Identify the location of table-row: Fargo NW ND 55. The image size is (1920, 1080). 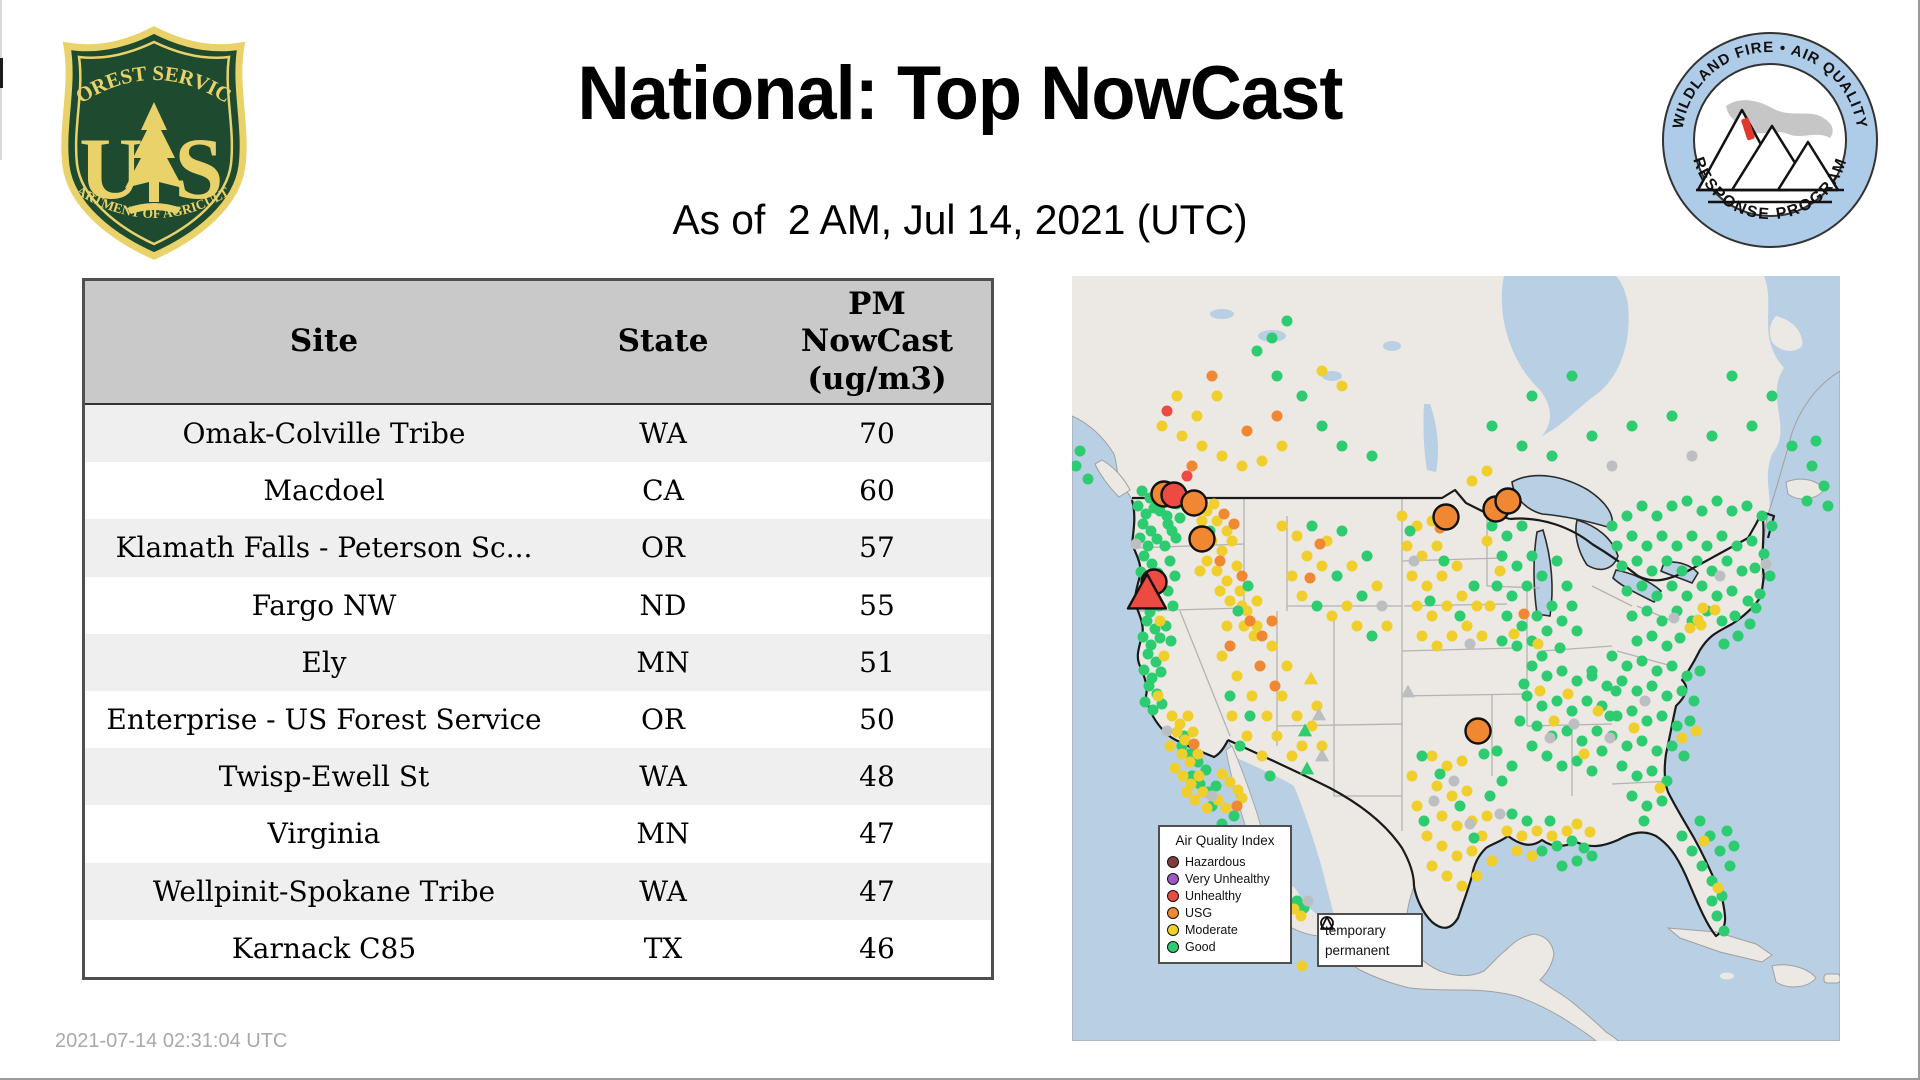
(538, 605).